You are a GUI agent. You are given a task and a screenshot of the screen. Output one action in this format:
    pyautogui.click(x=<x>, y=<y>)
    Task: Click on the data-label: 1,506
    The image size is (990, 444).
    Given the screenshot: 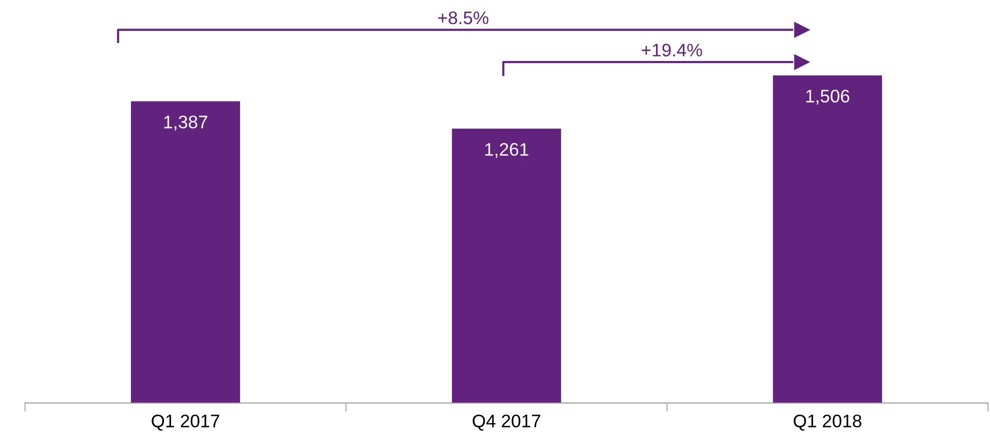 What is the action you would take?
    pyautogui.click(x=828, y=97)
    